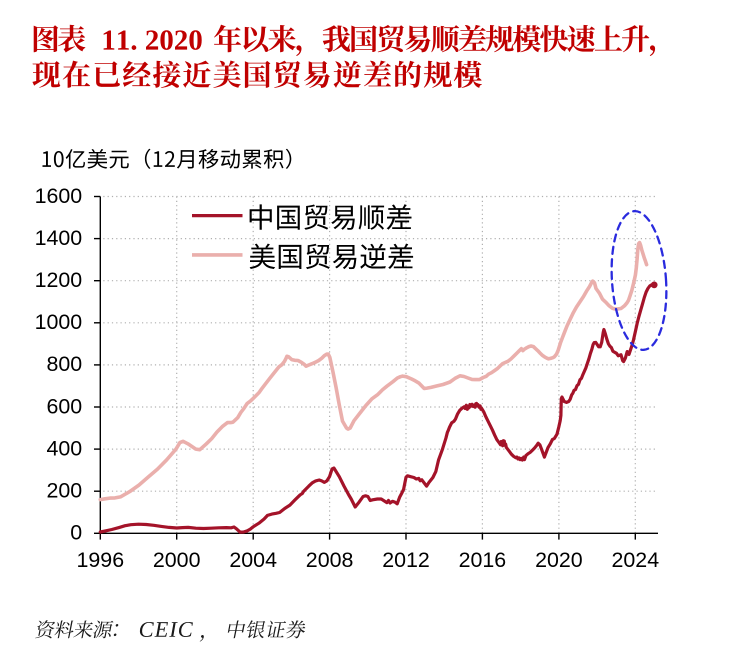 This screenshot has height=668, width=756. Describe the element at coordinates (101, 560) in the screenshot. I see `svg-text: 1996` at that location.